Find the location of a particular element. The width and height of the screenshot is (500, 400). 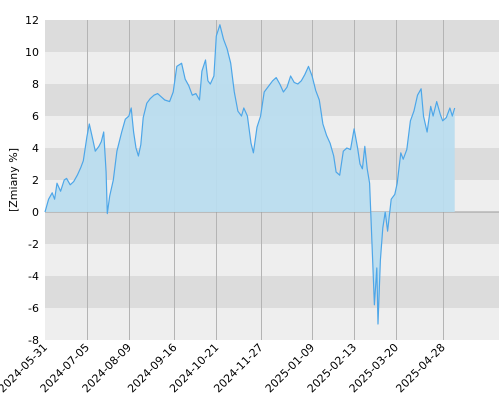

y-tick-label: 0 is located at coordinates (35, 212).